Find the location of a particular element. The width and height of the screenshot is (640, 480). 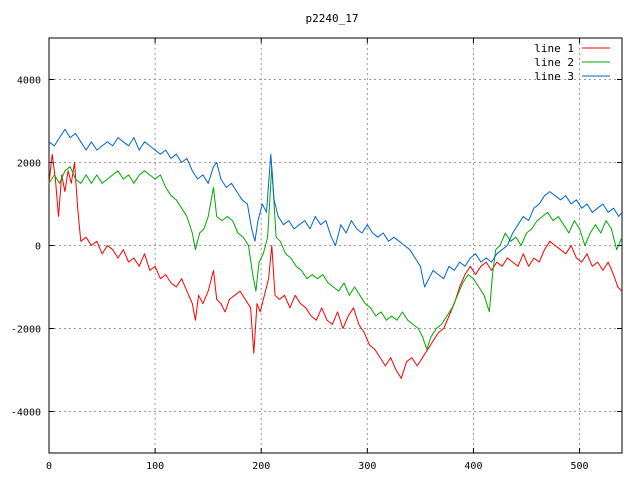

y-tick-label: -4000 is located at coordinates (26, 413).